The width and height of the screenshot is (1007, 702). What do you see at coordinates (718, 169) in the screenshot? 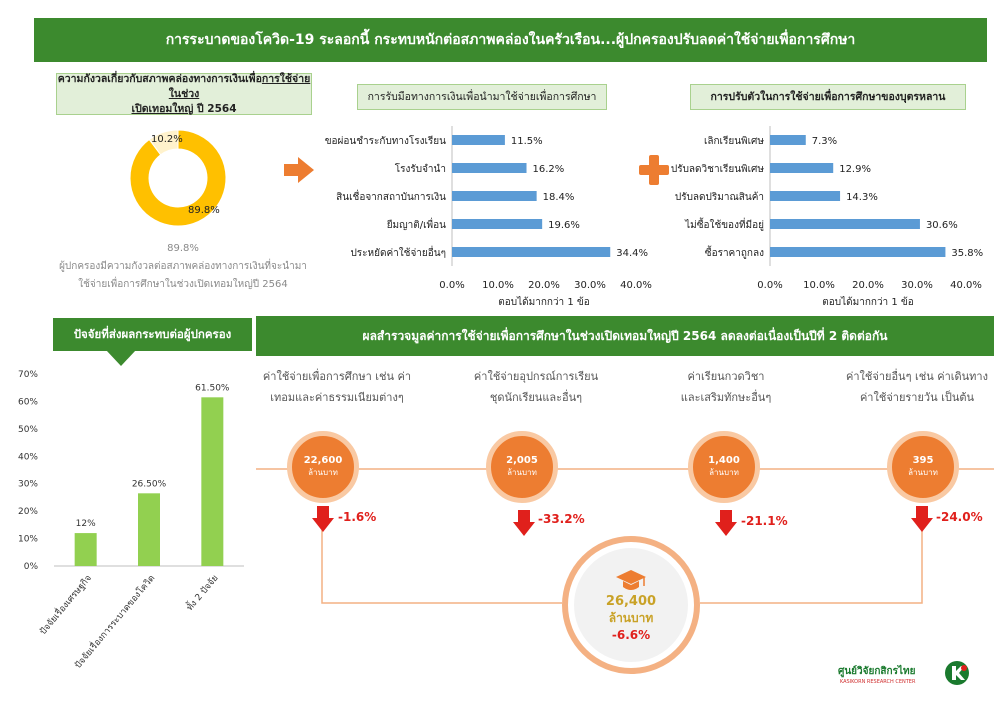
I see `category-label: ปรับลดวิชาเรียนพิเศษ` at bounding box center [718, 169].